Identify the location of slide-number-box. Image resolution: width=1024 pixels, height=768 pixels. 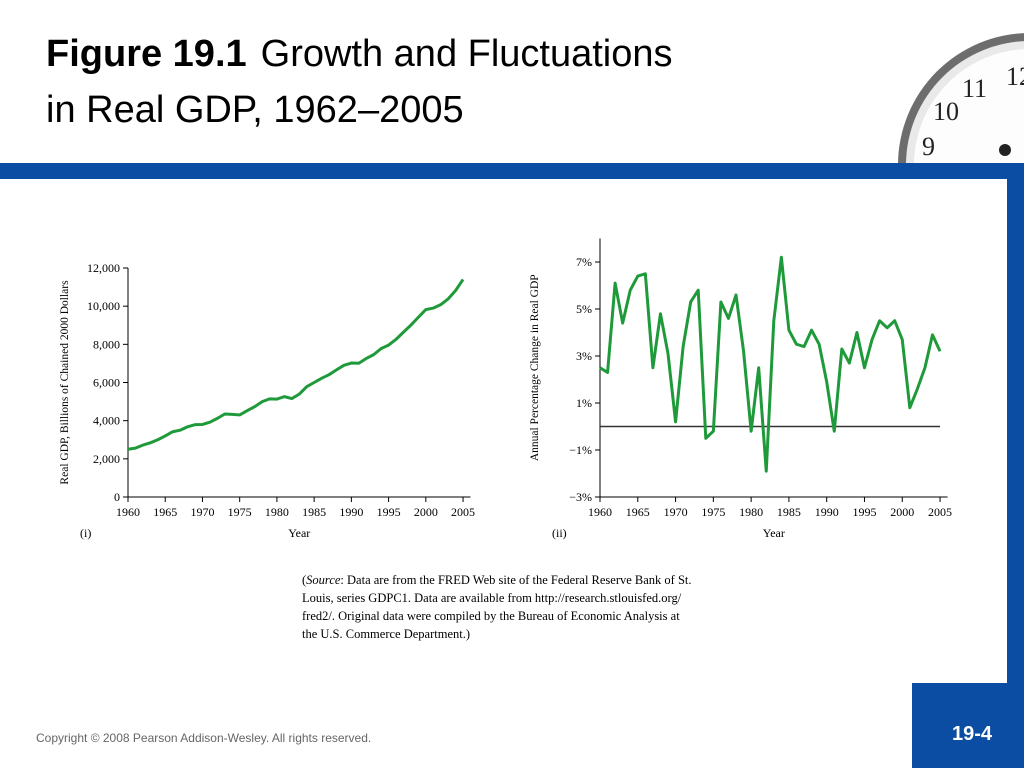
(968, 725).